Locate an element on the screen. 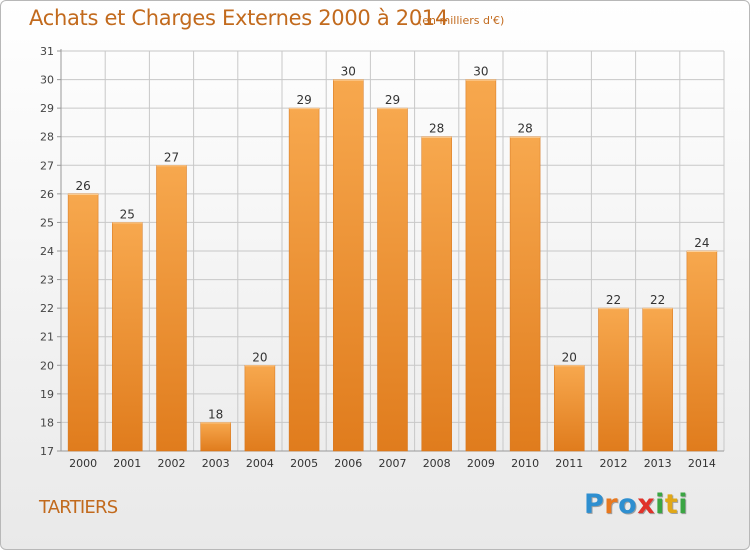  y-tick-label: 22 is located at coordinates (47, 308).